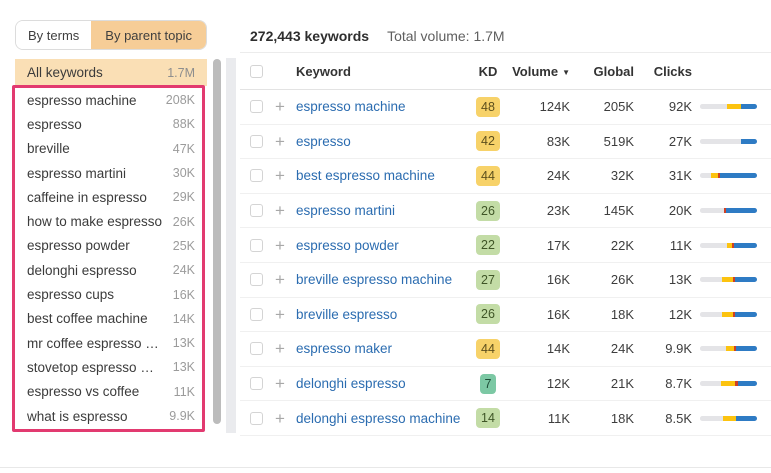 The height and width of the screenshot is (473, 771). What do you see at coordinates (111, 149) in the screenshot?
I see `topic-item: breville 47K` at bounding box center [111, 149].